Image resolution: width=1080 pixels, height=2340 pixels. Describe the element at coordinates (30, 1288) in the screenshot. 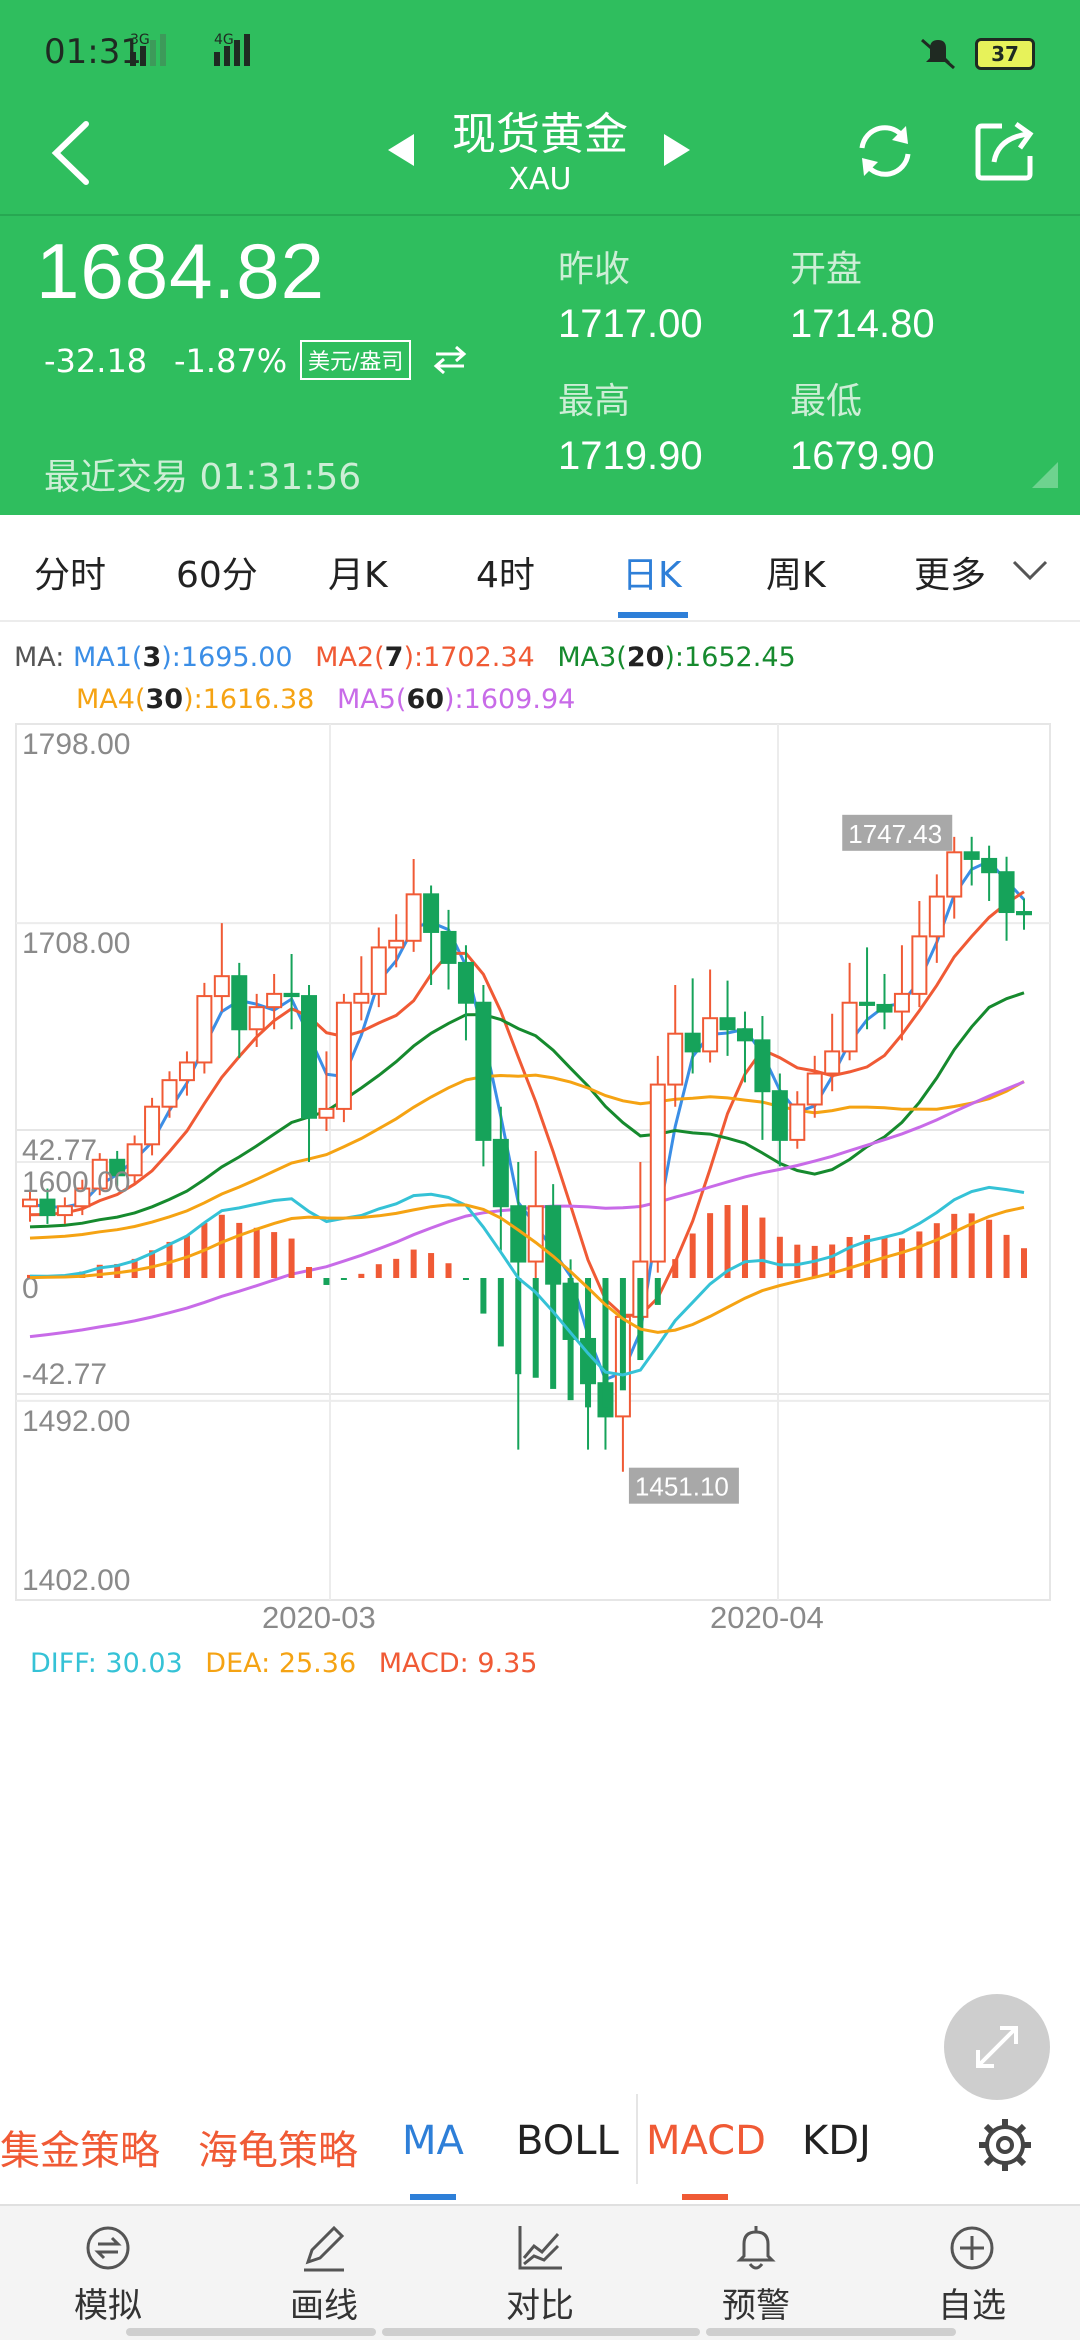

I see `macd-tick-label: 0` at that location.